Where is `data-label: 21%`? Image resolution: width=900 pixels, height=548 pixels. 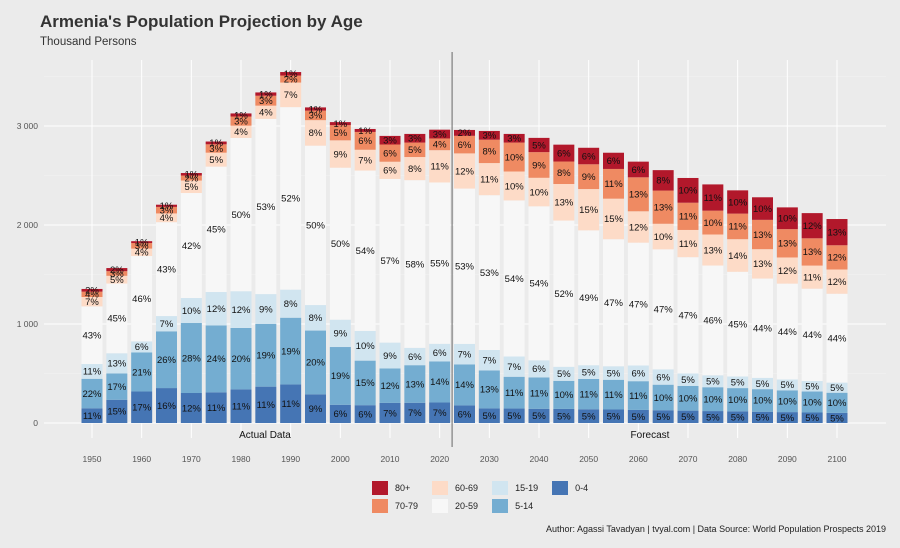 data-label: 21% is located at coordinates (142, 372).